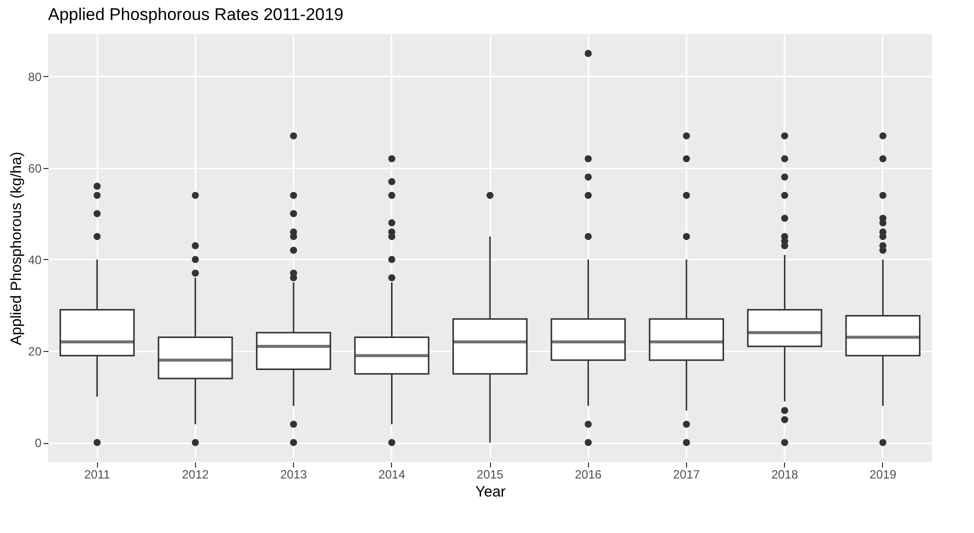 Image resolution: width=974 pixels, height=533 pixels. Describe the element at coordinates (490, 492) in the screenshot. I see `x-axis-title: Year` at that location.